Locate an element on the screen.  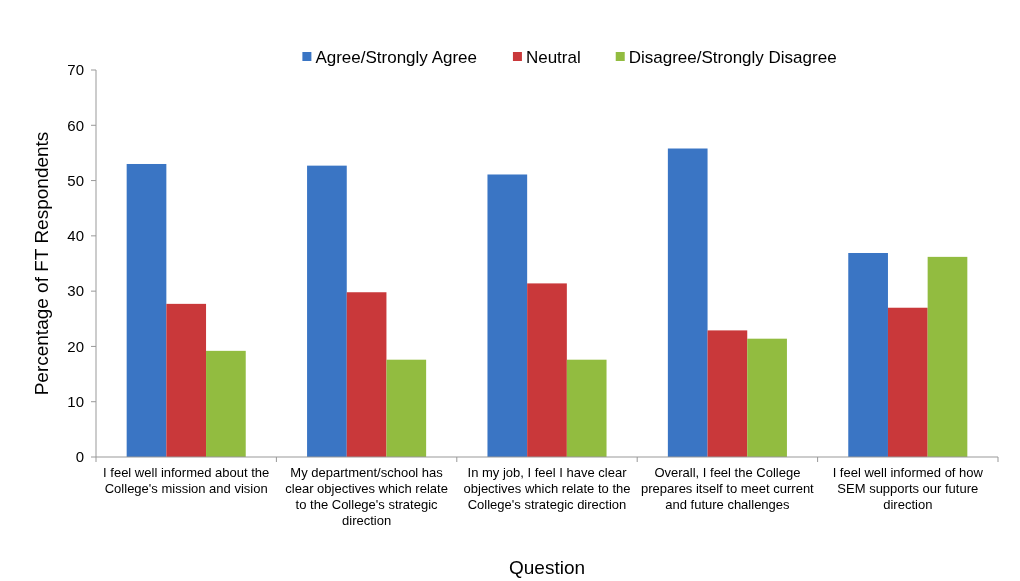
legend-label: Disagree/Strongly Disagree is located at coordinates (732, 57).